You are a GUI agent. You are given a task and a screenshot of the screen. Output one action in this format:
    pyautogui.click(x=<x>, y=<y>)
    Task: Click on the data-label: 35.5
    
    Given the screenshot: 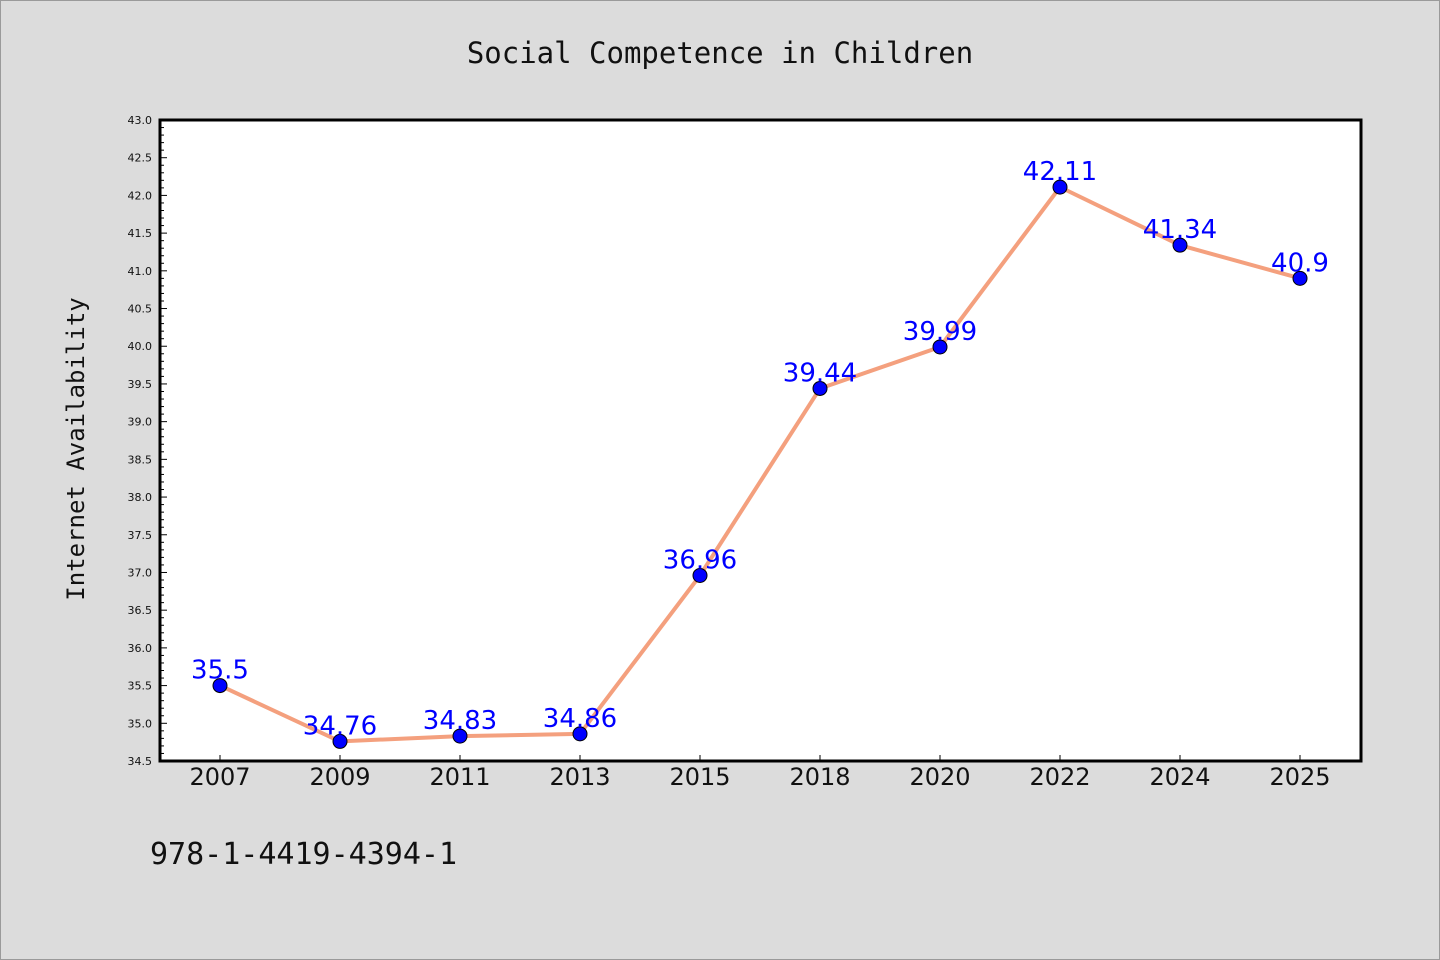 What is the action you would take?
    pyautogui.click(x=220, y=671)
    